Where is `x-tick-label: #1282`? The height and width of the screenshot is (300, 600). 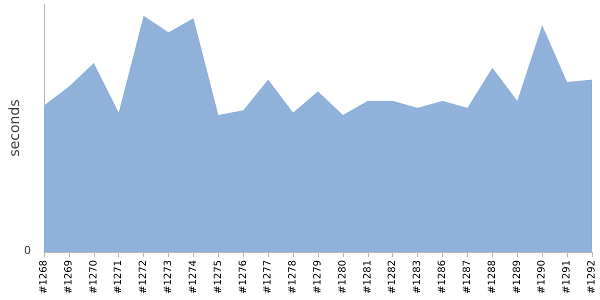
x-tick-label: #1282 is located at coordinates (392, 277).